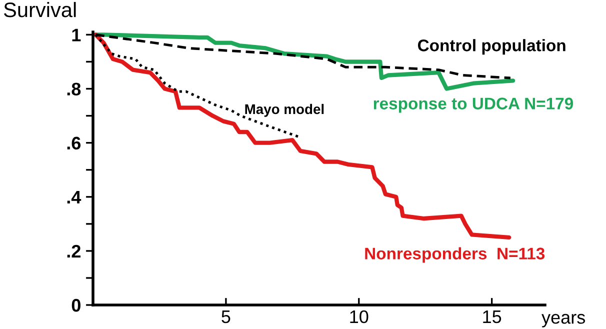 The height and width of the screenshot is (329, 606). What do you see at coordinates (73, 251) in the screenshot?
I see `y-tick-label: .2` at bounding box center [73, 251].